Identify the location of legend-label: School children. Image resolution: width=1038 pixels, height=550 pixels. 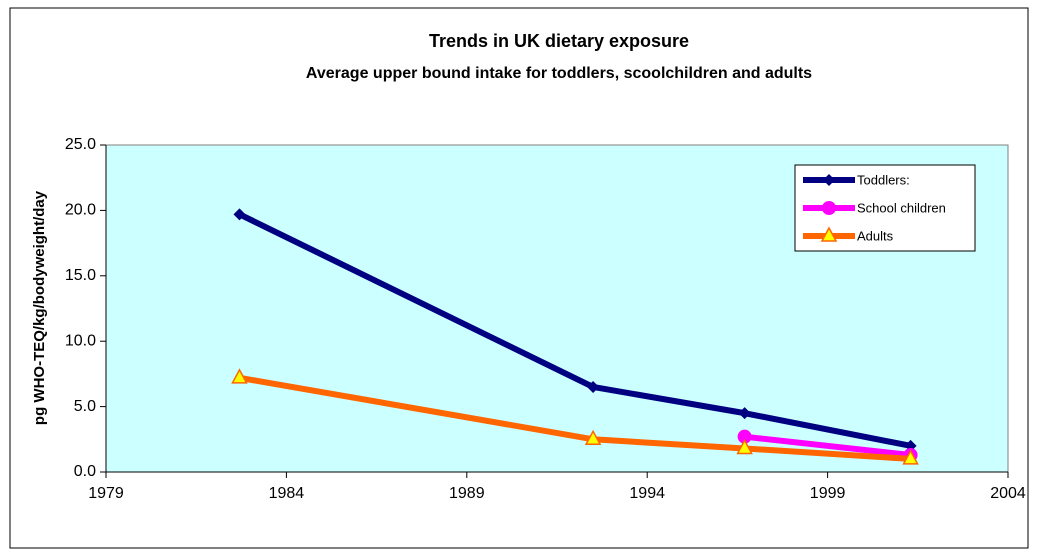
(901, 207).